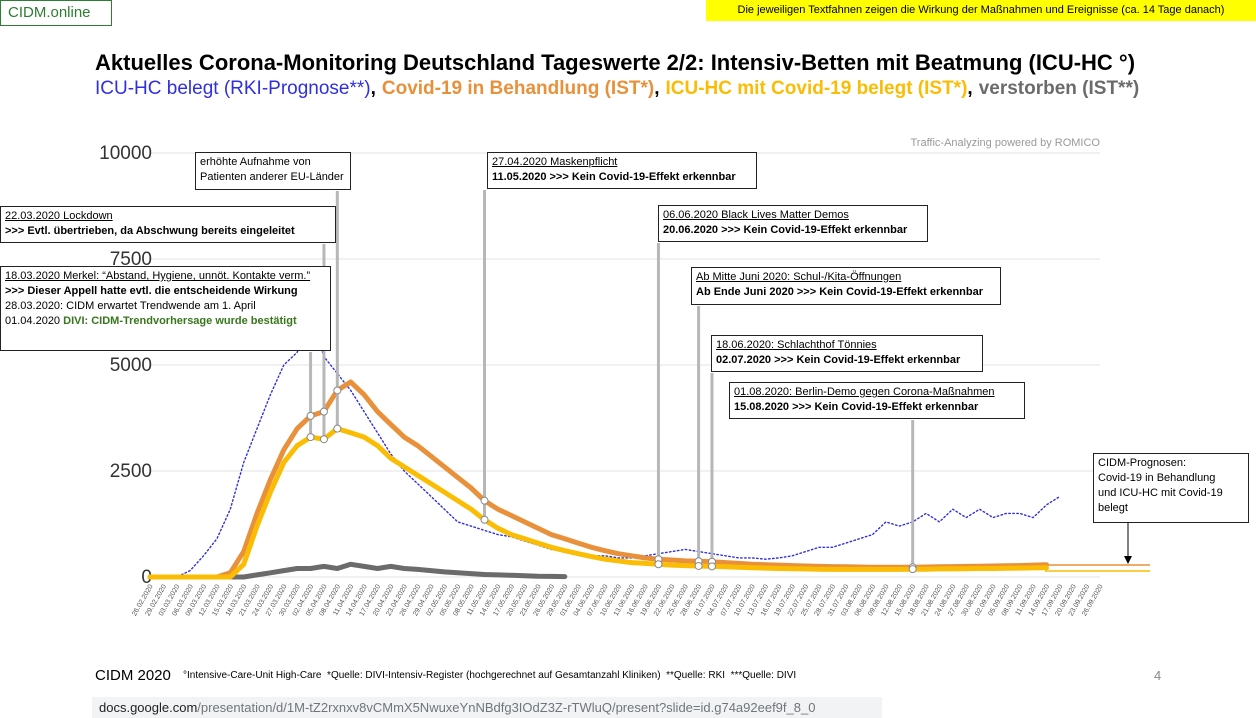  What do you see at coordinates (1158, 675) in the screenshot?
I see `page-number: 4` at bounding box center [1158, 675].